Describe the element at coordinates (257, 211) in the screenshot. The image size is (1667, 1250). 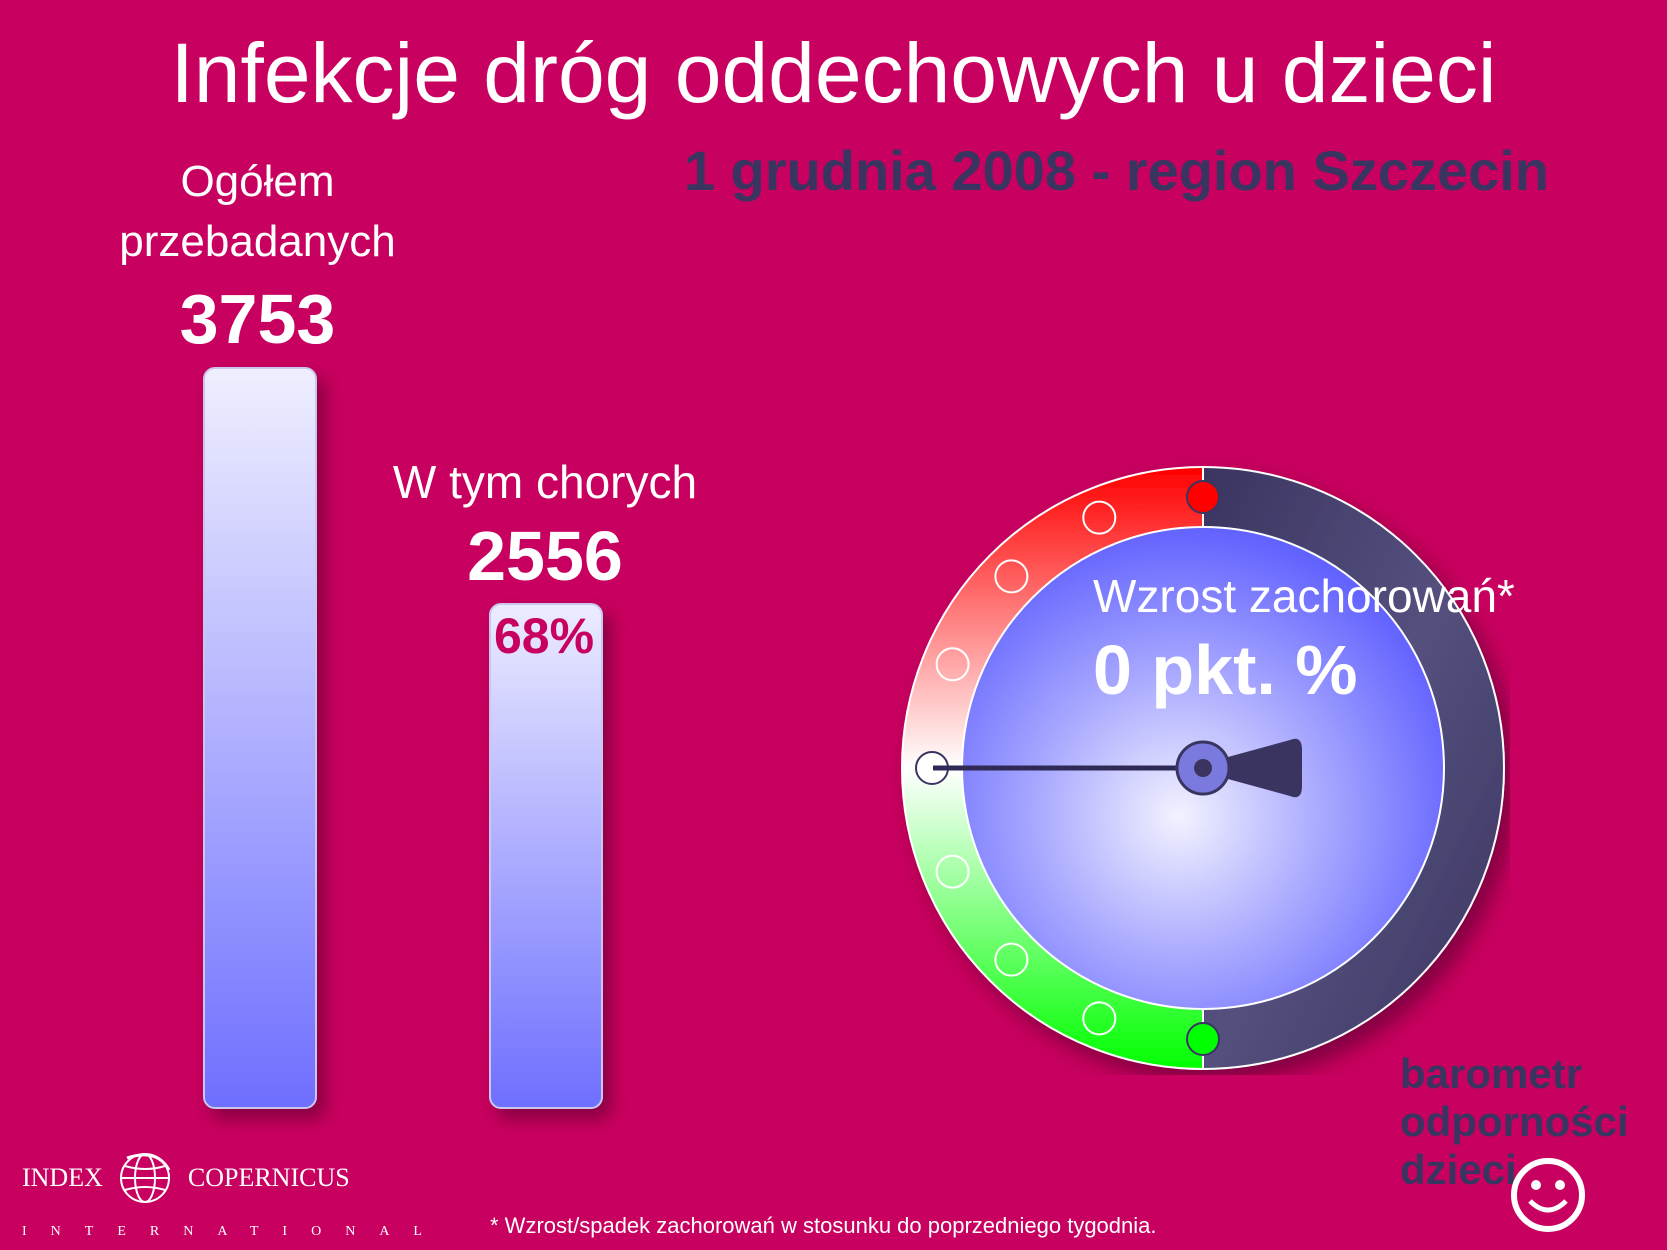
I see `total-label: Ogółem przebadanych` at that location.